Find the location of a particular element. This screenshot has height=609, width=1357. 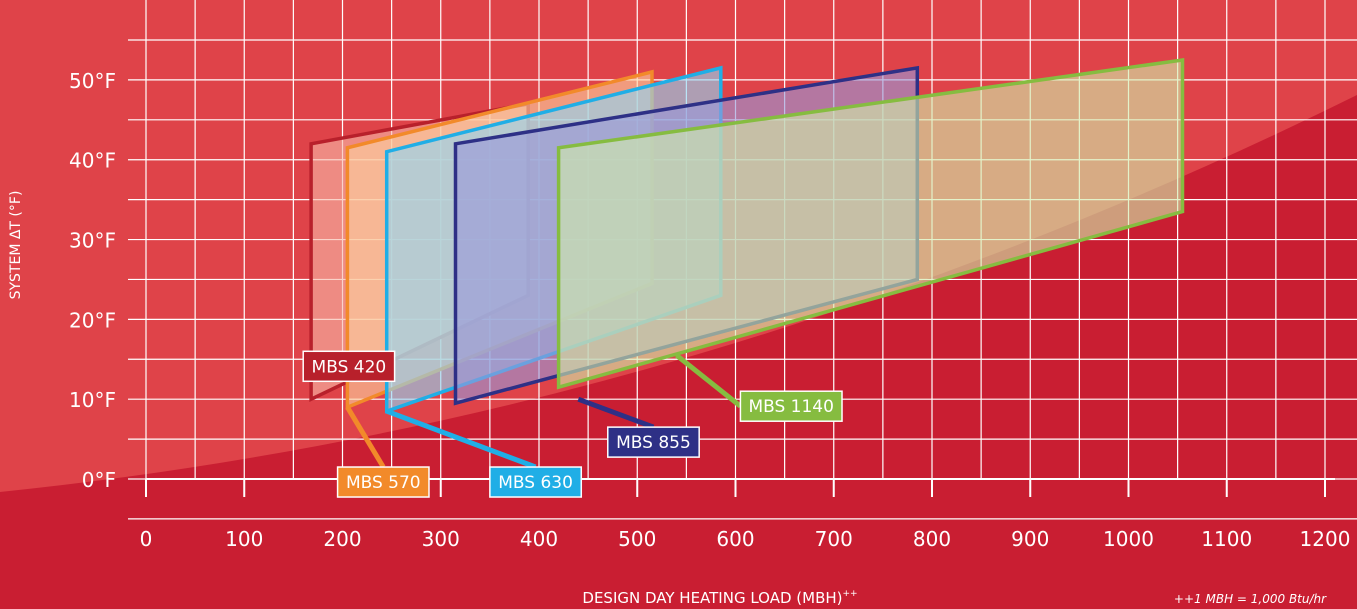

series-label-mbs-855: MBS 855 is located at coordinates (638, 427).